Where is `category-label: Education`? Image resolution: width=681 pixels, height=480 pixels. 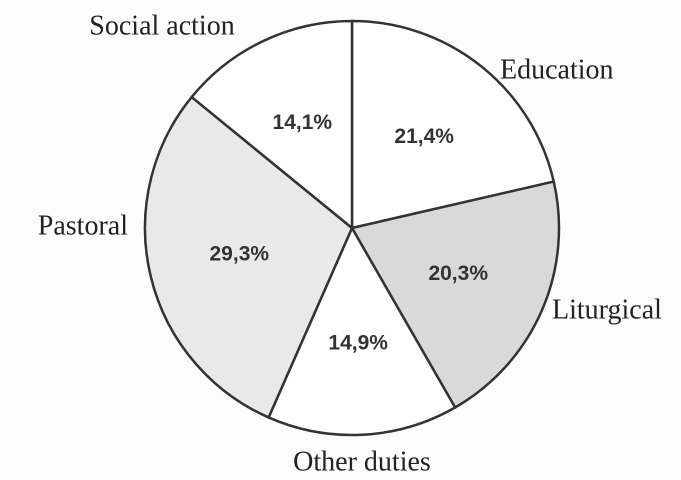
category-label: Education is located at coordinates (557, 69).